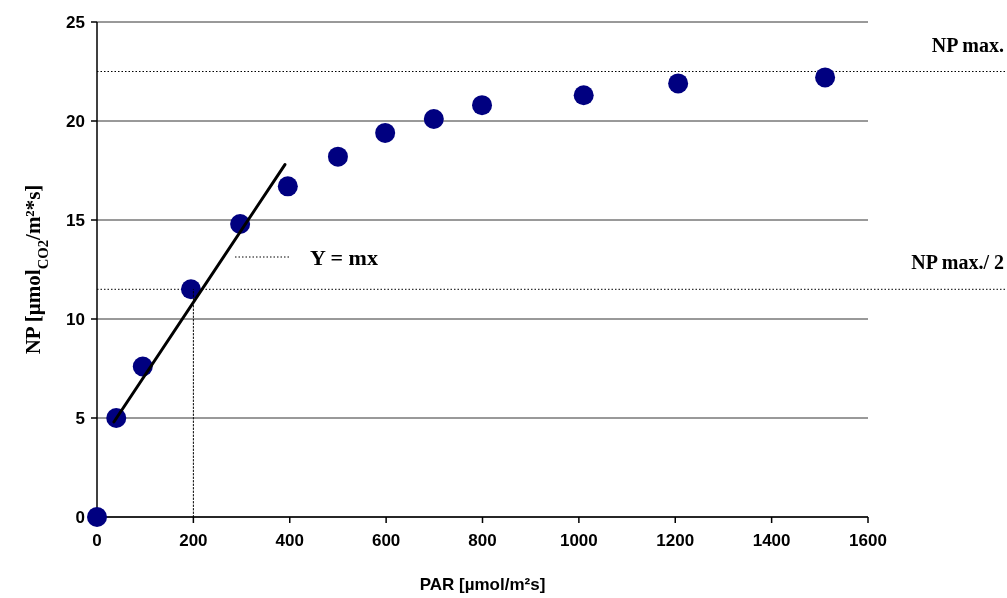 The width and height of the screenshot is (1007, 598). Describe the element at coordinates (482, 540) in the screenshot. I see `x-tick-label: 800` at that location.